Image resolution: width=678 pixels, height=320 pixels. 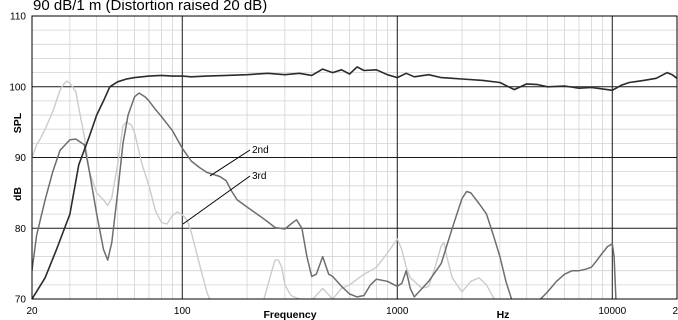 I want to click on y-tick-label: 80, so click(x=21, y=229).